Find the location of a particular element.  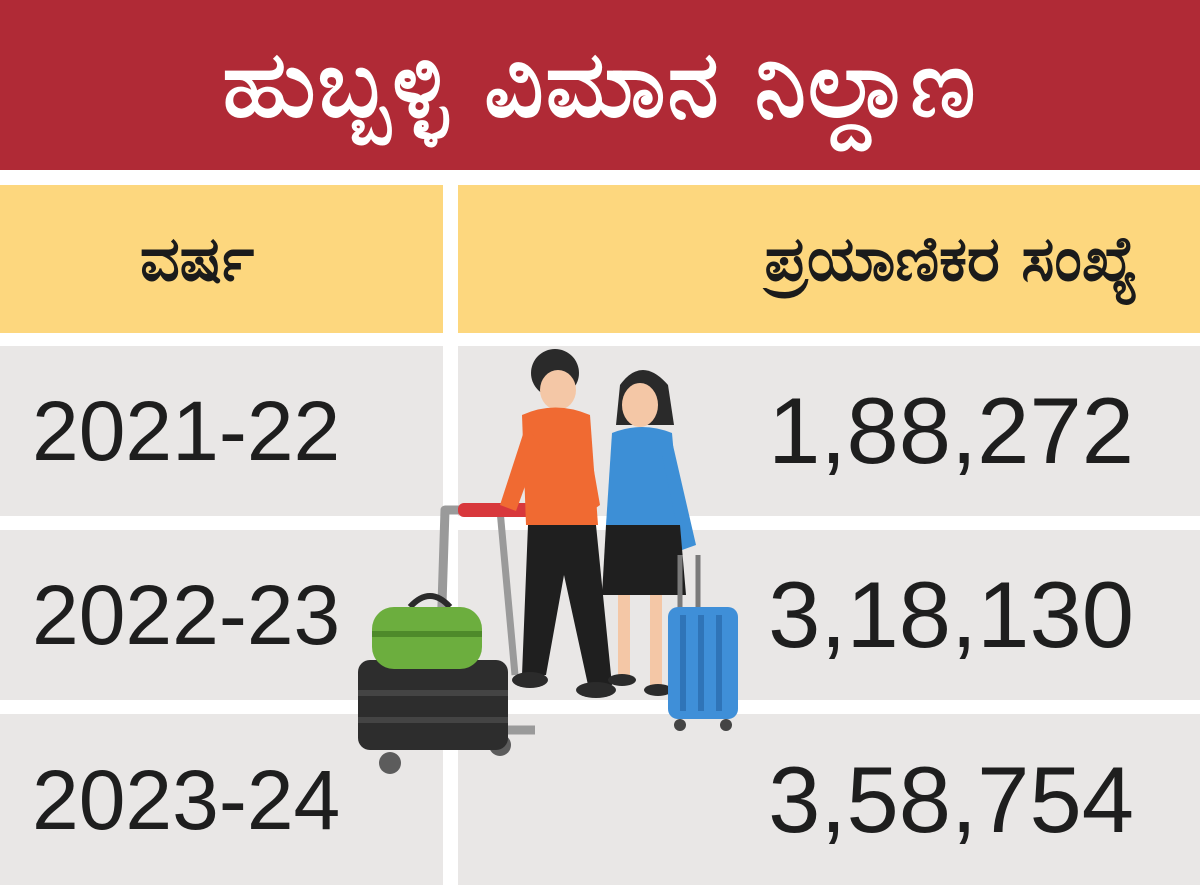

header-passengers-cell: ಪ್ರಯಾಣಿಕರ ಸಂಖ್ಯೆ is located at coordinates (829, 259).